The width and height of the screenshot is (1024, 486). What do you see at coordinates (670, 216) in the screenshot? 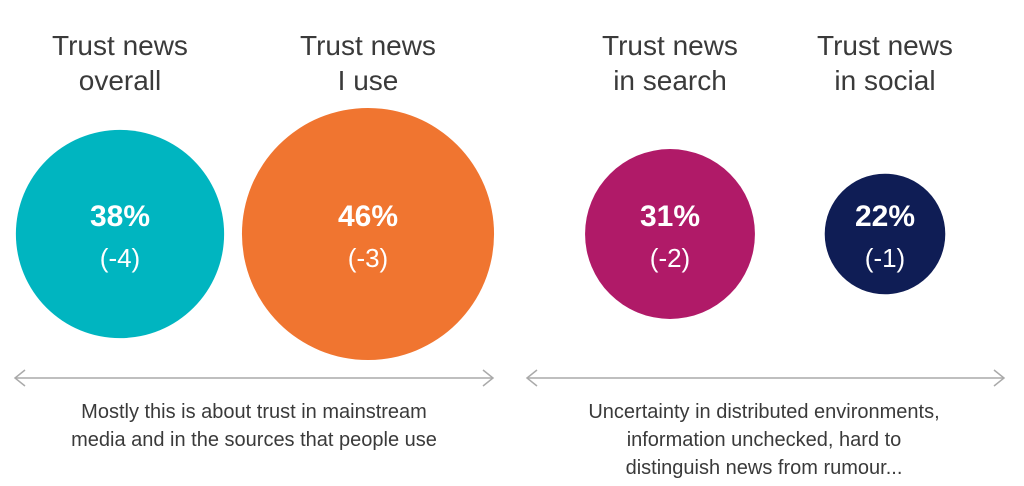
I see `value-label: 31%` at bounding box center [670, 216].